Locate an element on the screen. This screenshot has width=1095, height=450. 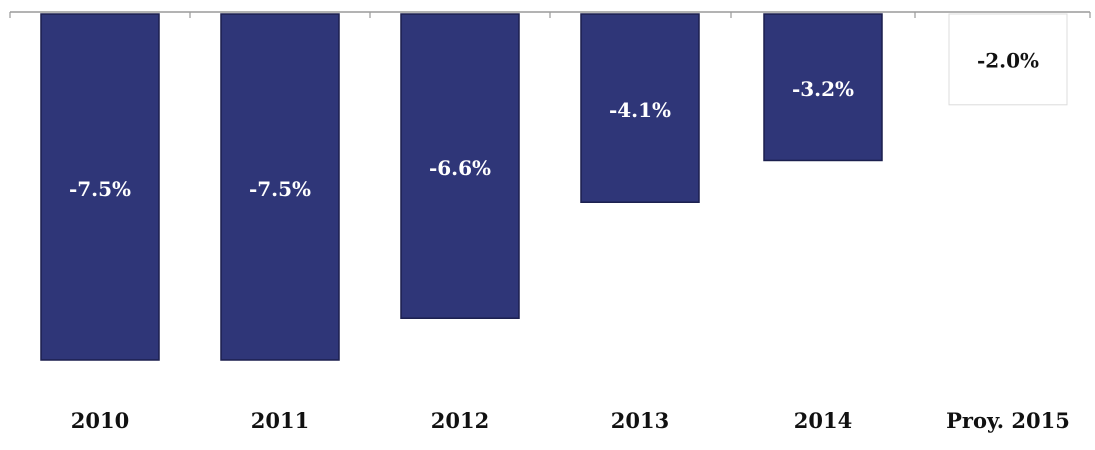
bar-2012 is located at coordinates (460, 166).